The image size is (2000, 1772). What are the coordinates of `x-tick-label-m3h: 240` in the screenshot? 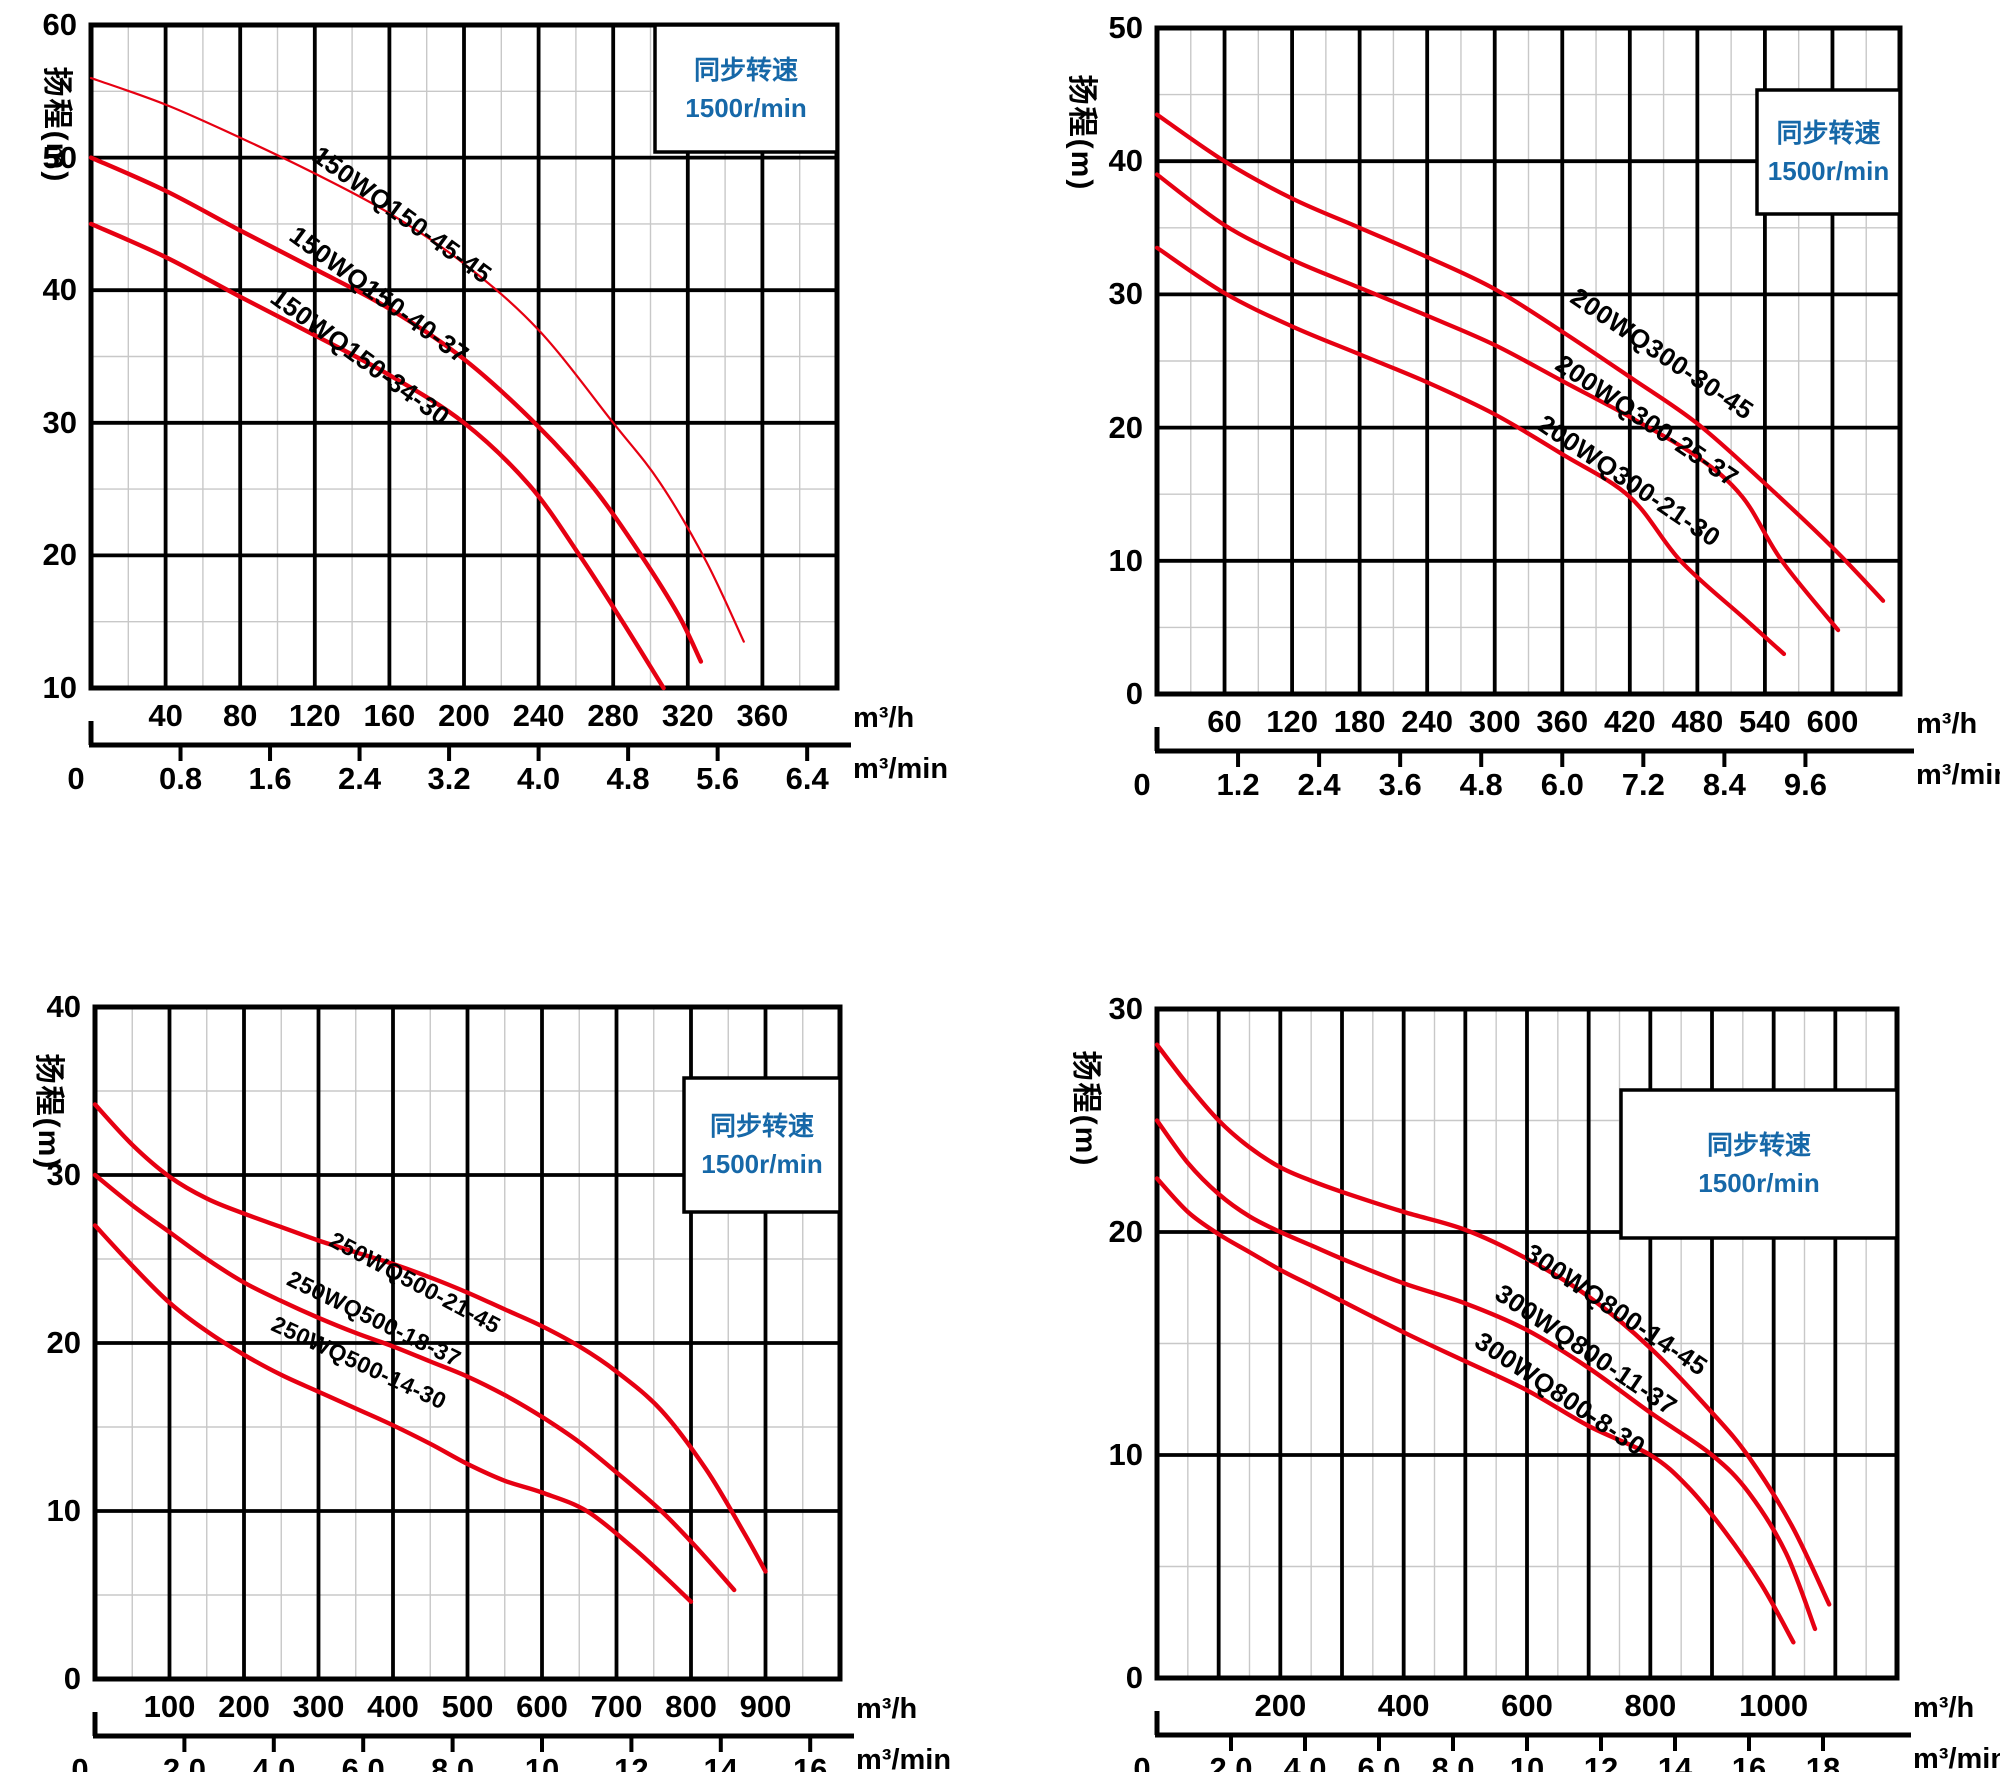 It's located at (538, 715).